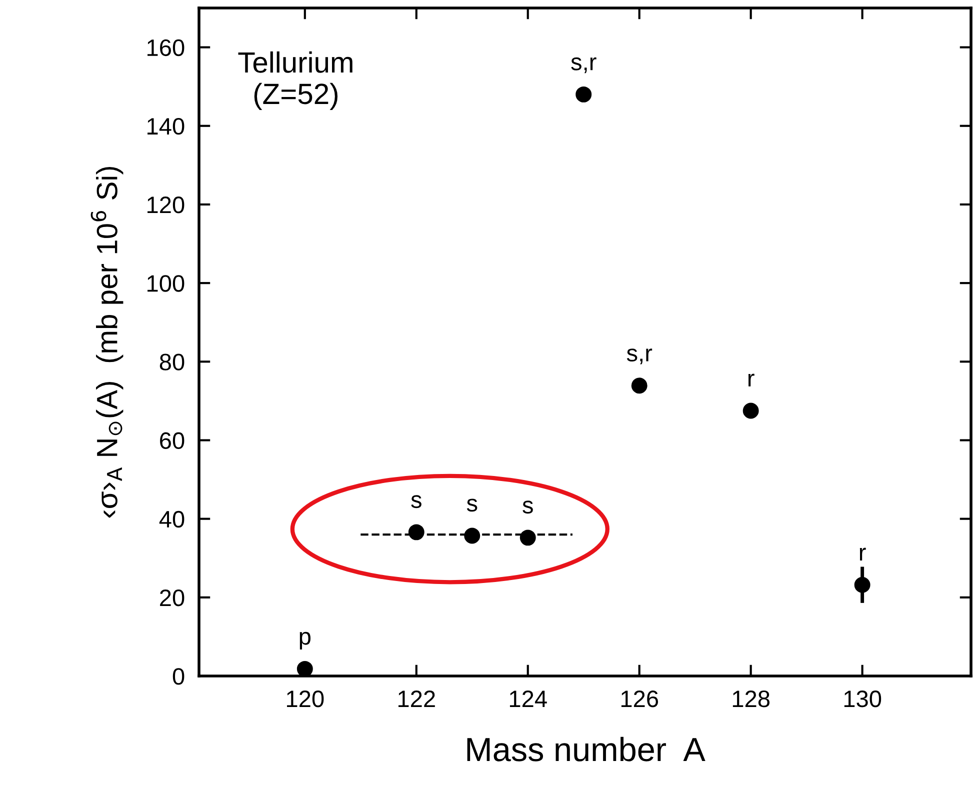  I want to click on x-tick-label: 128, so click(751, 699).